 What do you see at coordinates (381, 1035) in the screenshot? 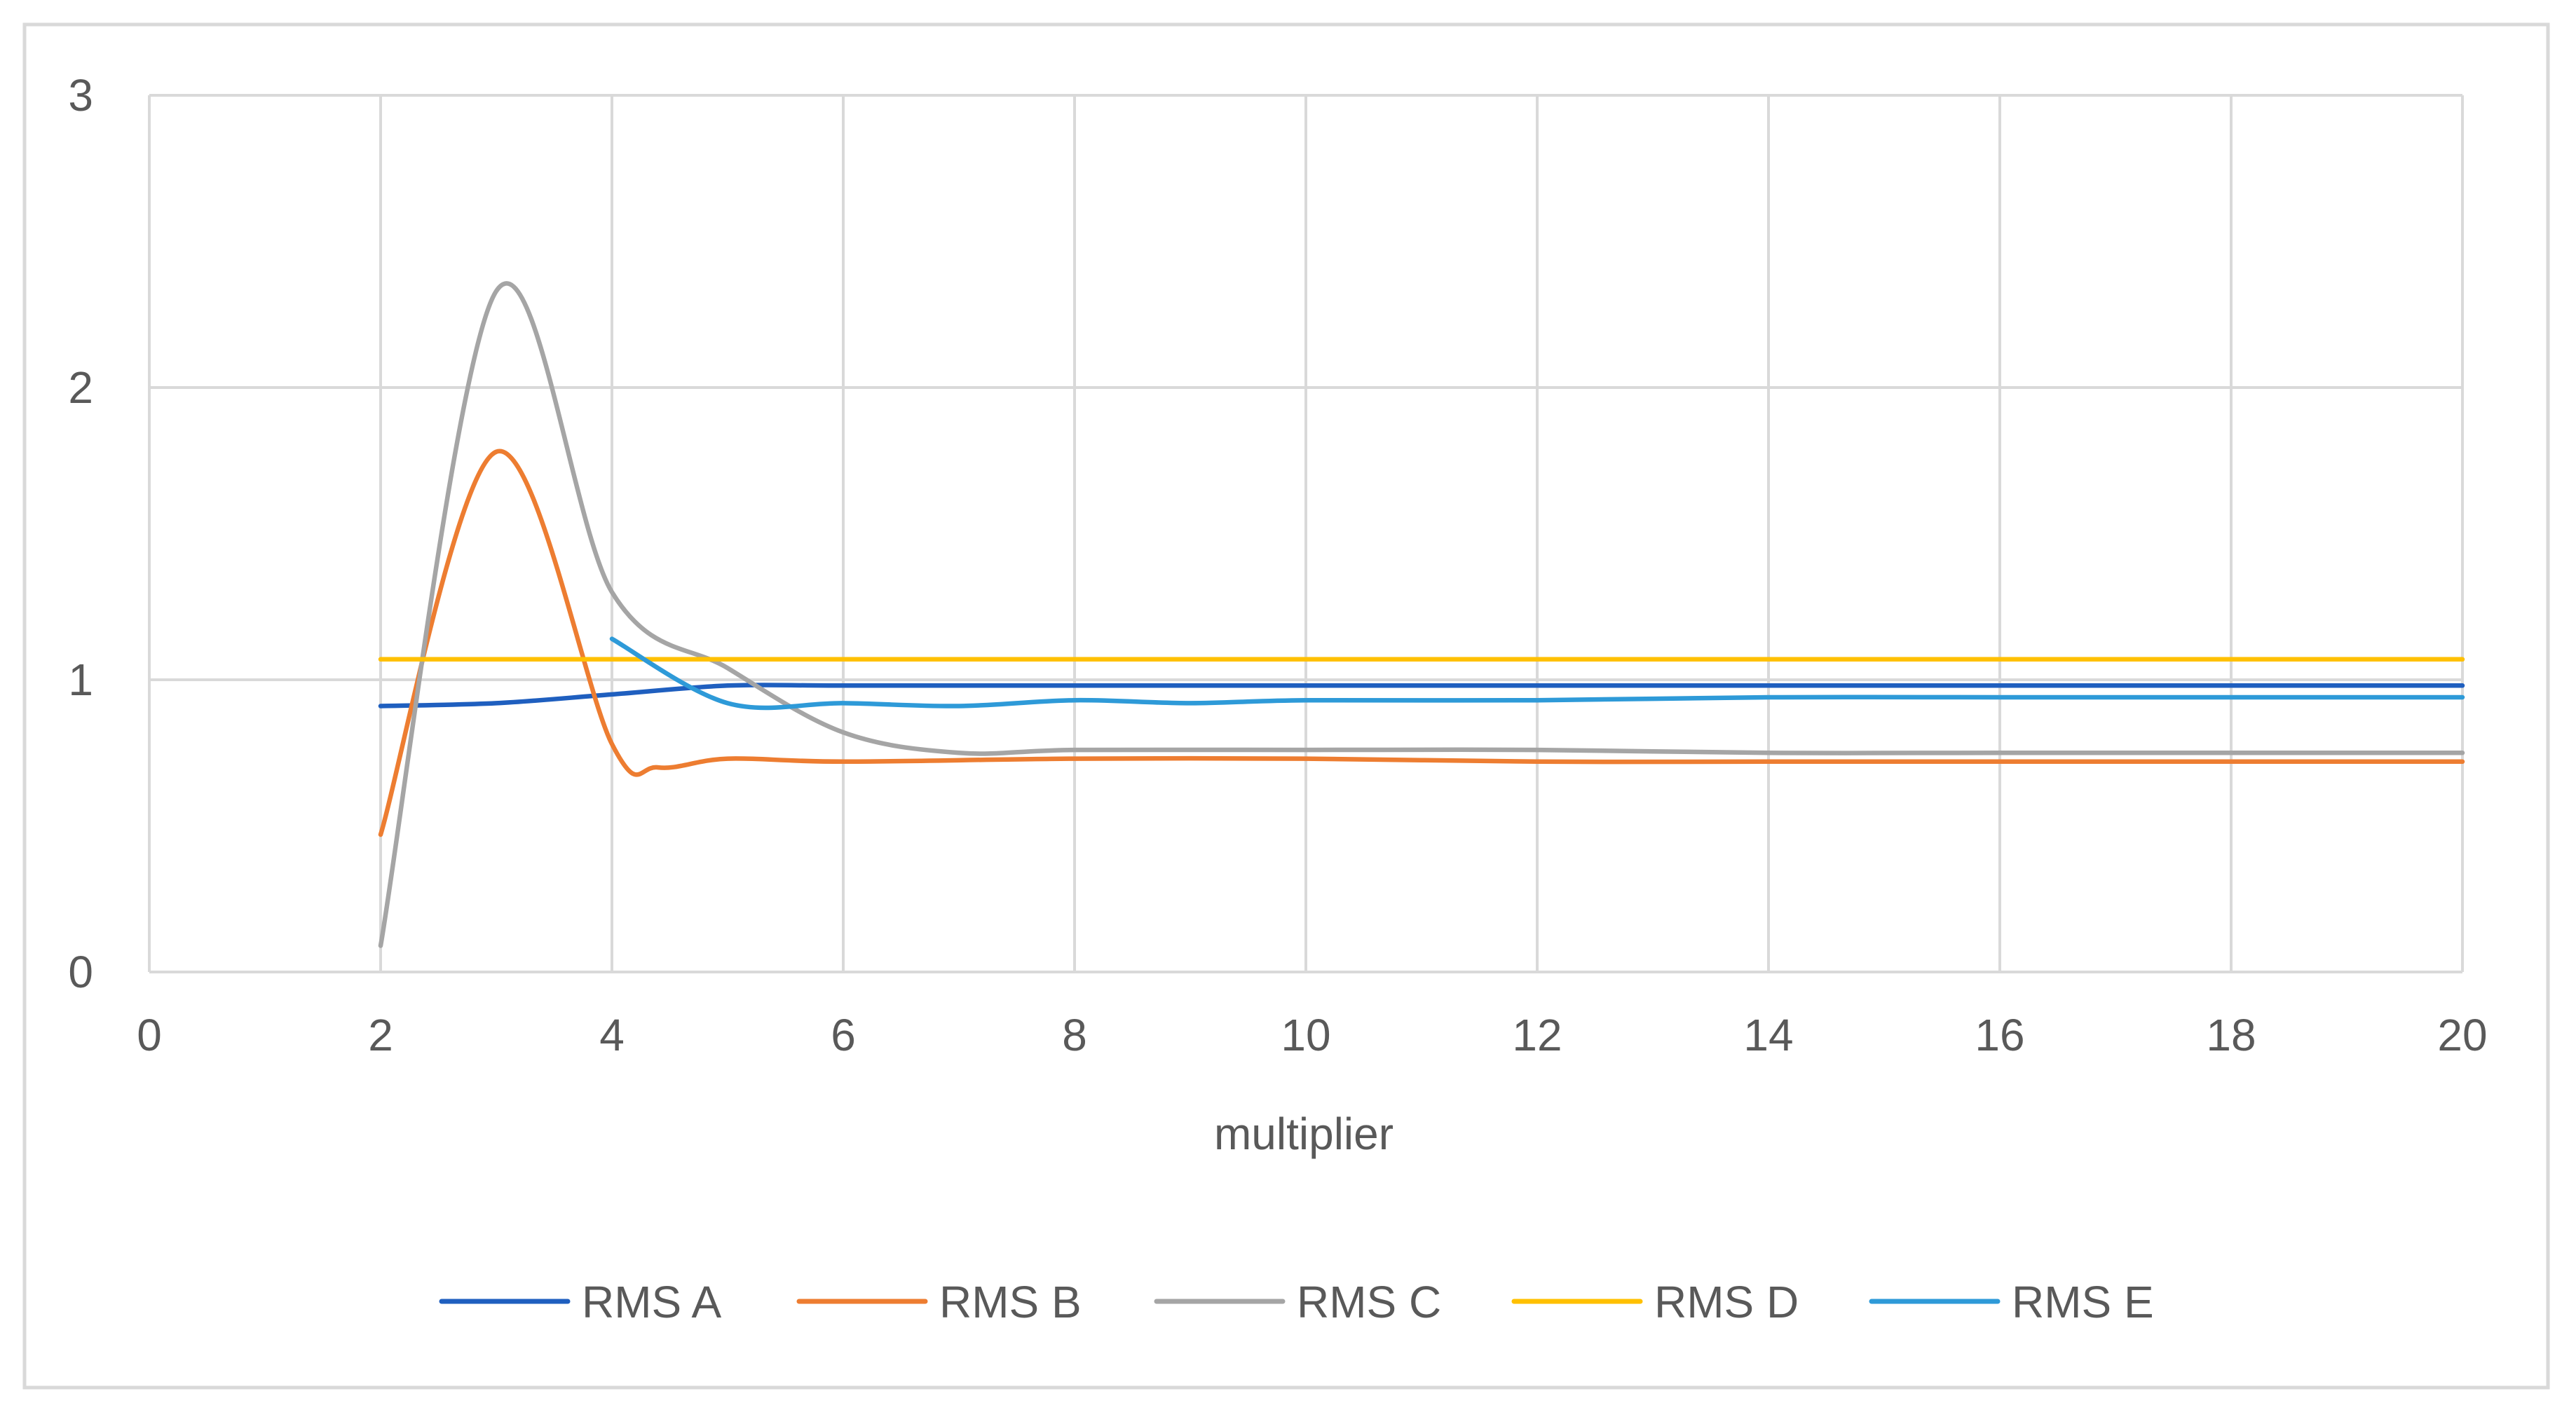
I see `x-tick-label: 2` at bounding box center [381, 1035].